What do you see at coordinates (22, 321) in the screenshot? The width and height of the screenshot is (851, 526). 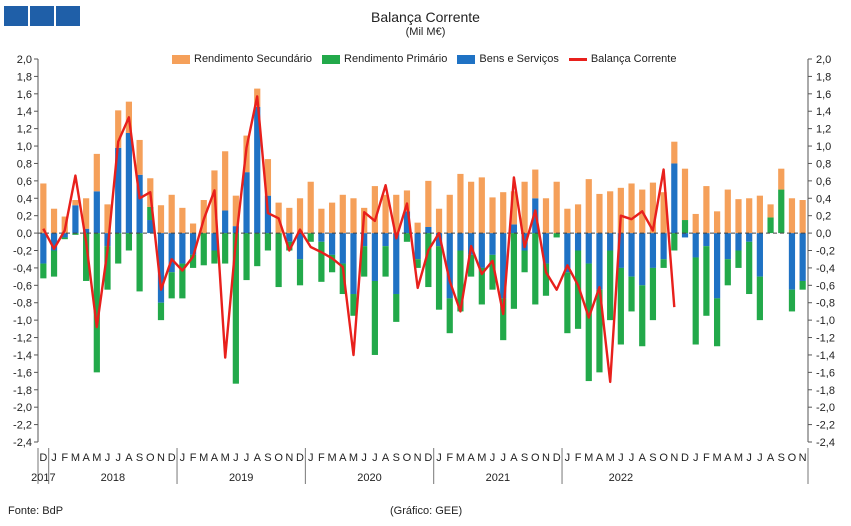 I see `y-tick-label-left: -1,0` at bounding box center [22, 321].